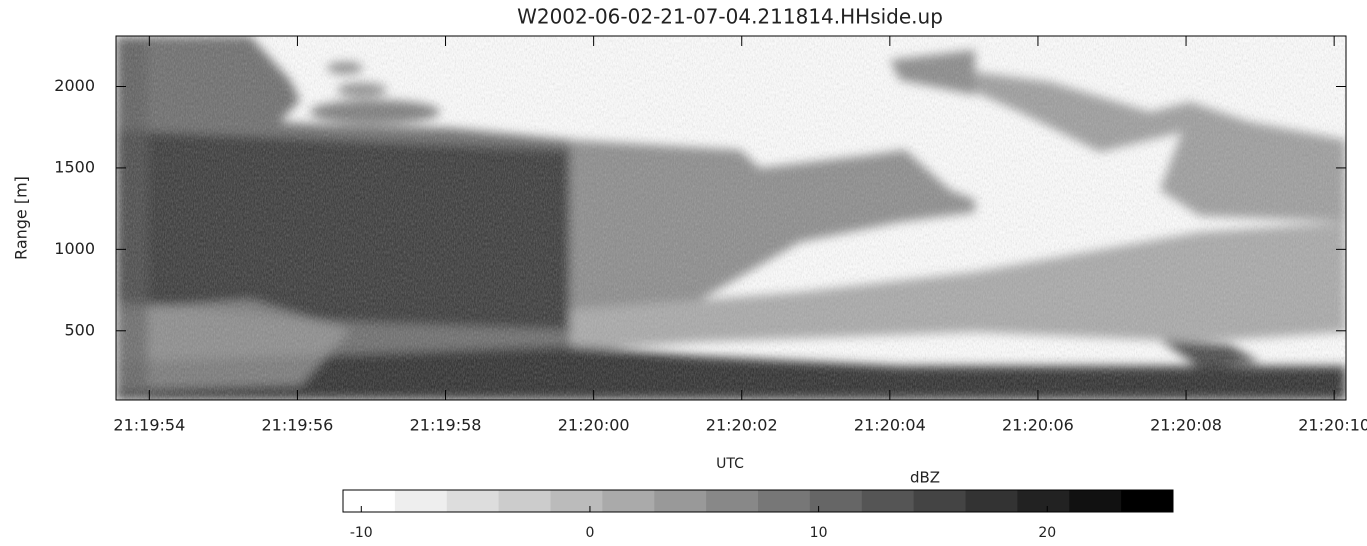 The height and width of the screenshot is (546, 1367). I want to click on x-tick-label: 21:20:10, so click(1332, 425).